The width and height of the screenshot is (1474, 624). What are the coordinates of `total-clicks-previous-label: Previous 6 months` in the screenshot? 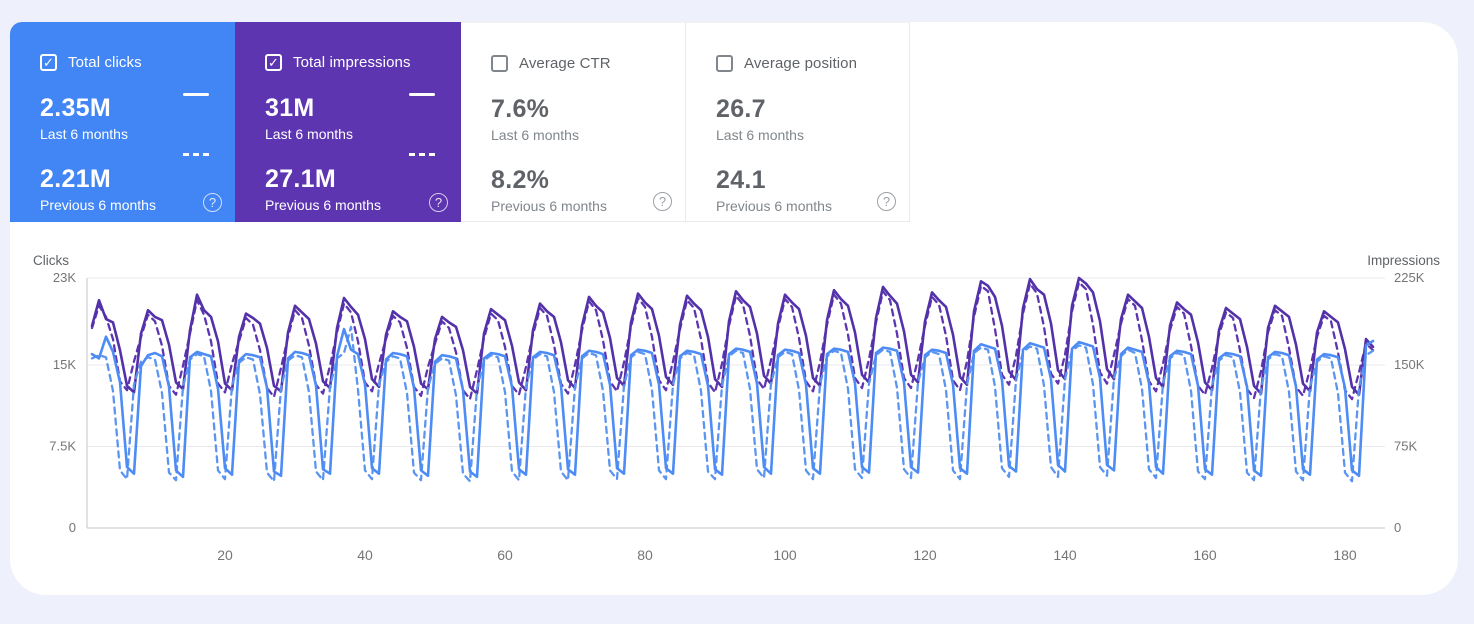 It's located at (98, 205).